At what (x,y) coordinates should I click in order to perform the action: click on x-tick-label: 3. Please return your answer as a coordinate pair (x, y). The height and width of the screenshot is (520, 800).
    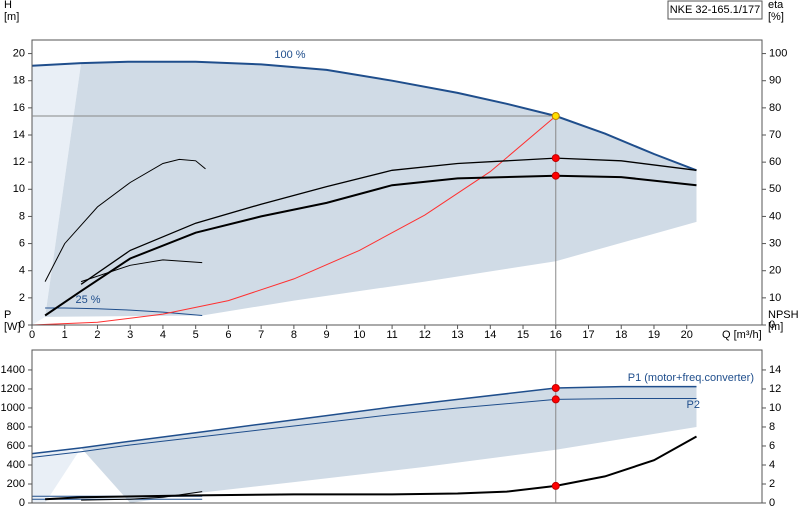
    Looking at the image, I should click on (130, 335).